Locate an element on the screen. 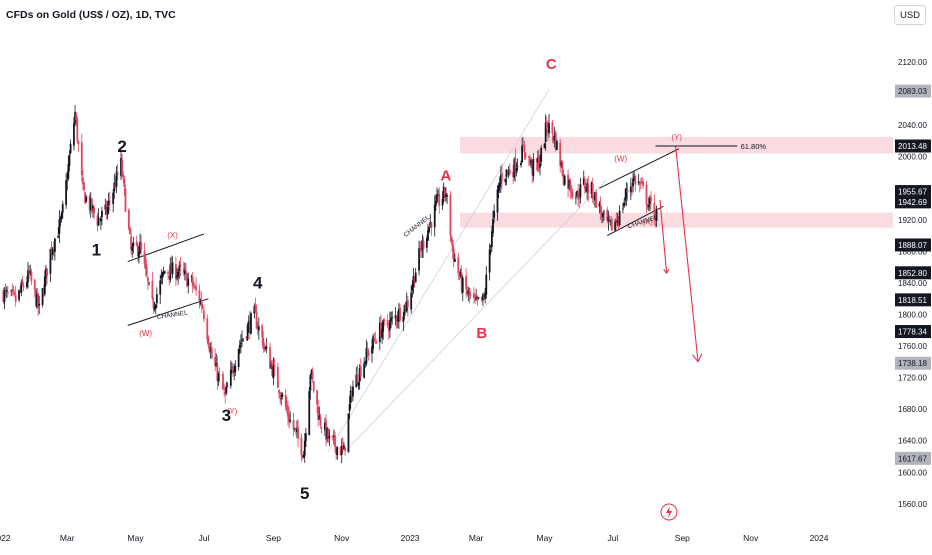 Image resolution: width=932 pixels, height=555 pixels. currency-button: USD is located at coordinates (910, 15).